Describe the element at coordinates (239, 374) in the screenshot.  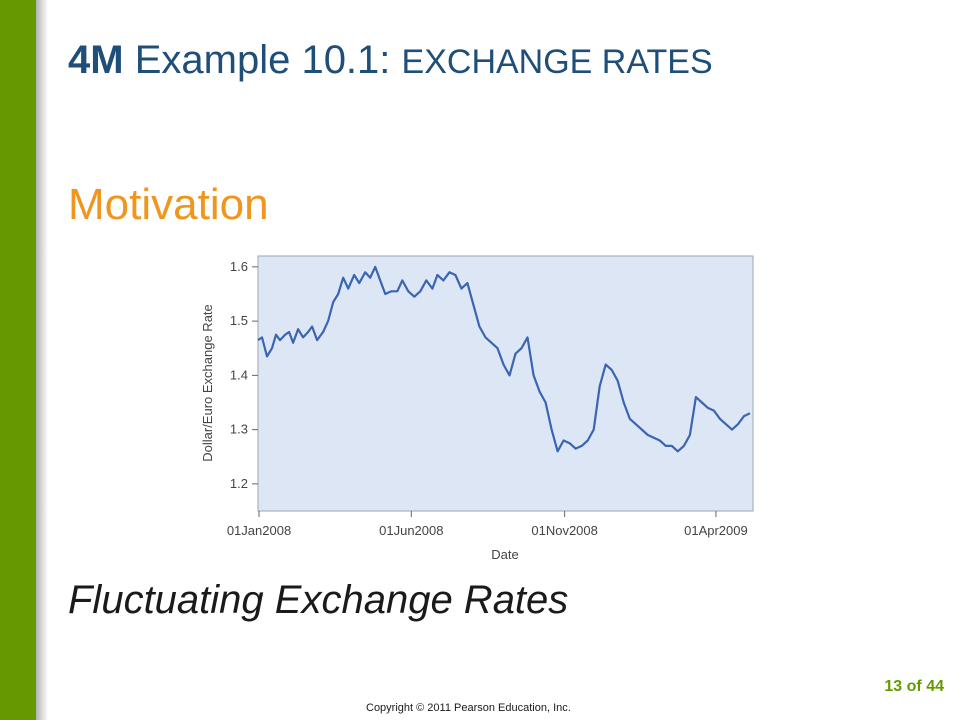
I see `y-tick-label: 1.4` at that location.